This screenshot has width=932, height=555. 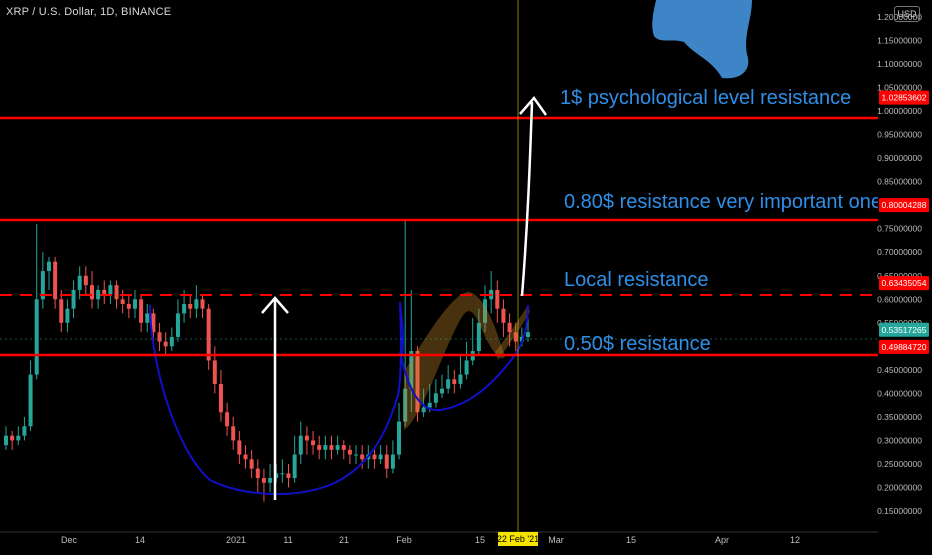 I want to click on time-tick-label: Mar, so click(x=556, y=540).